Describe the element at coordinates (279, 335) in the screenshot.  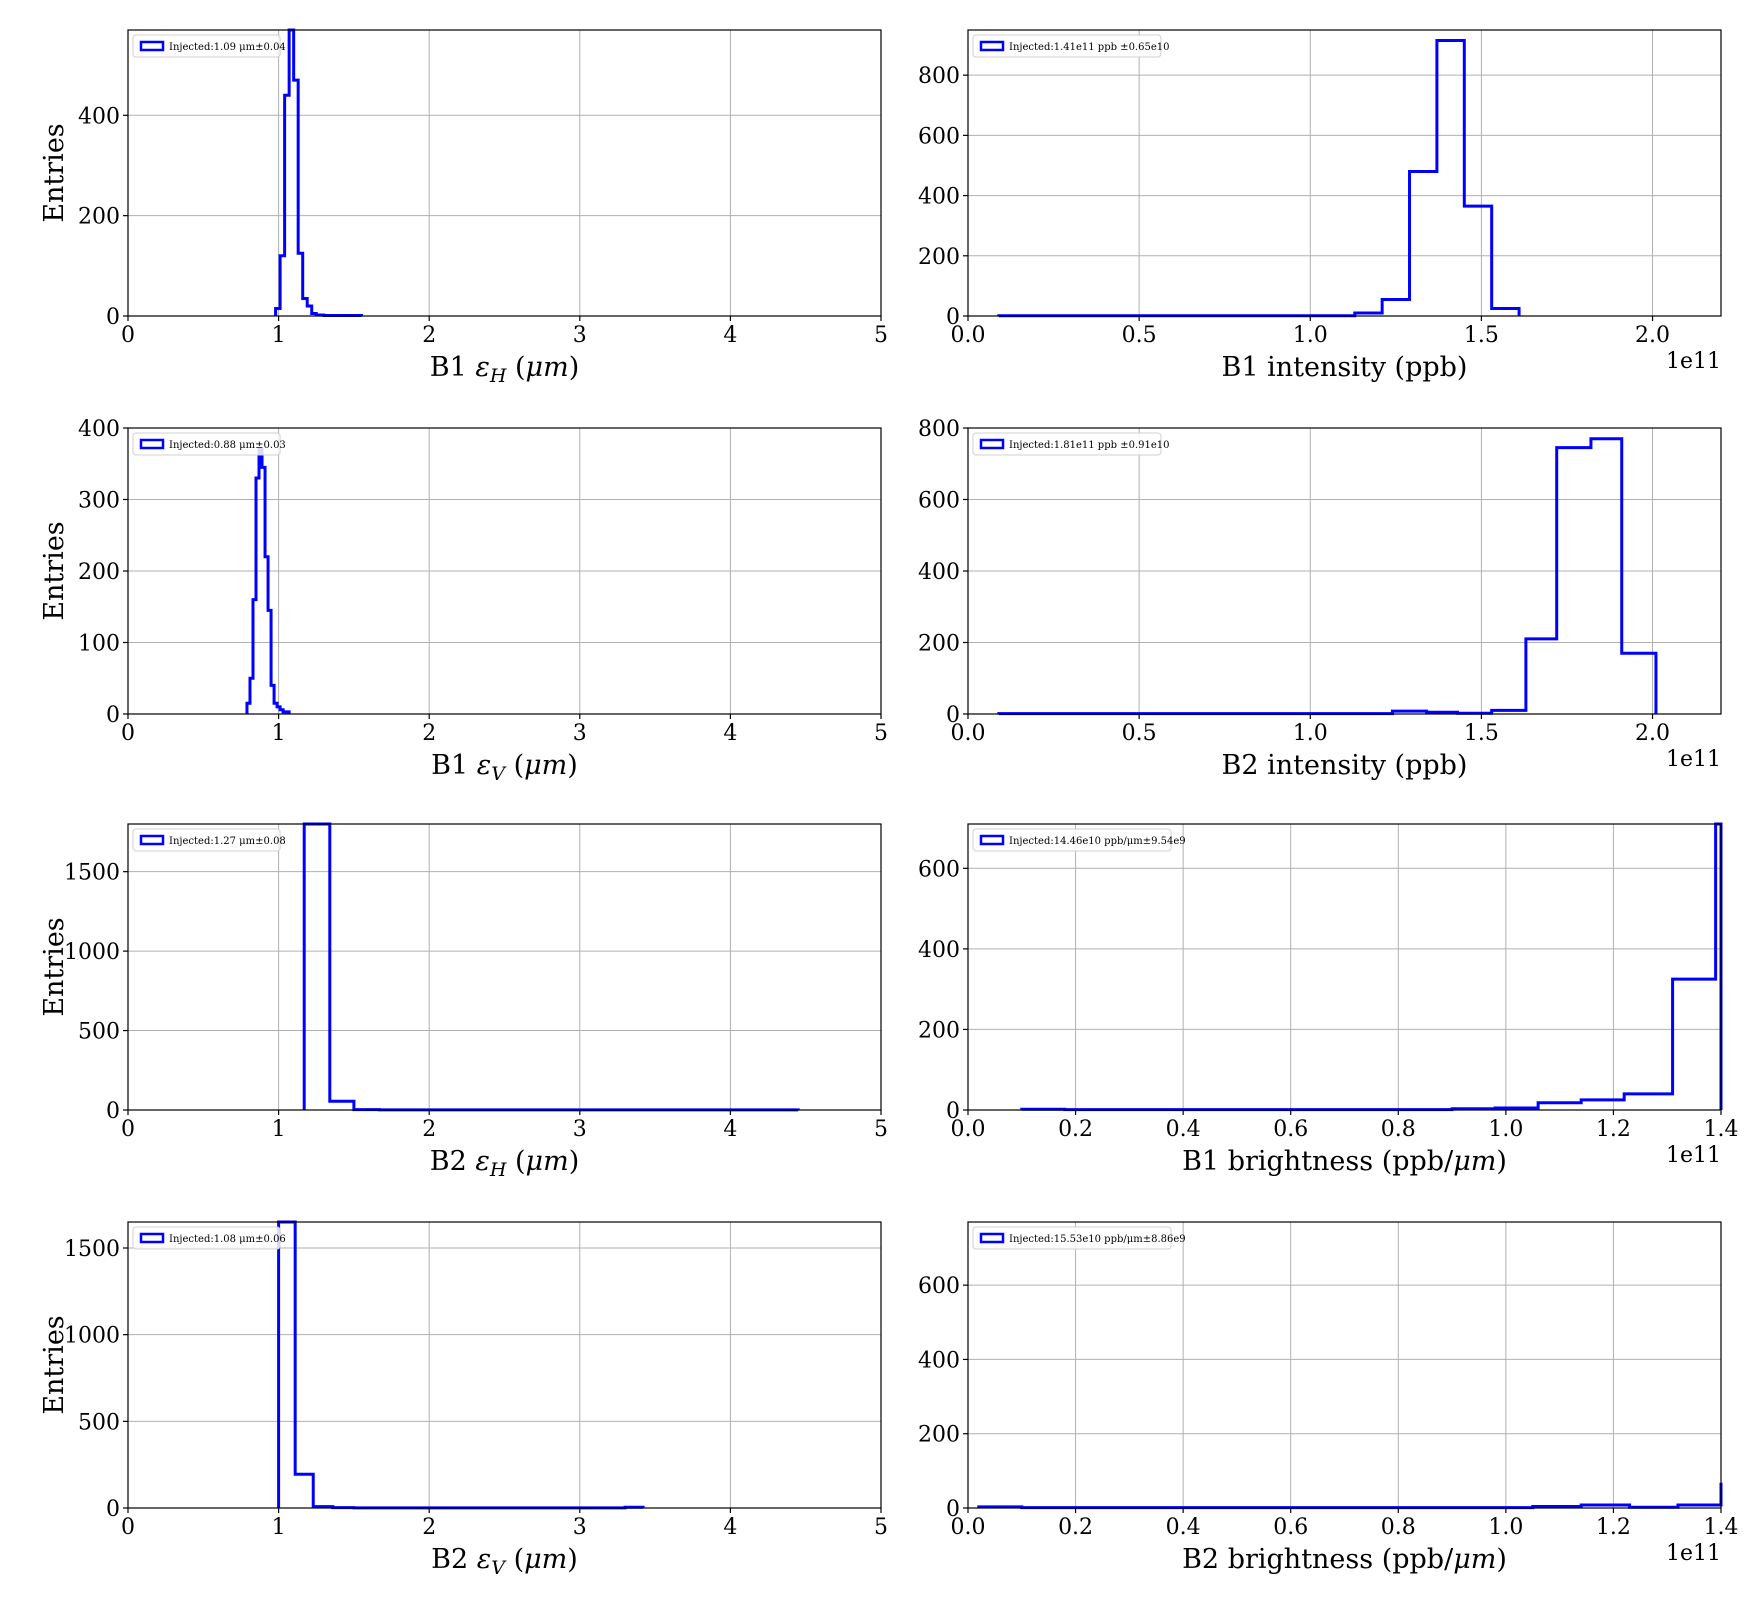
I see `x-tick-label: 1` at that location.